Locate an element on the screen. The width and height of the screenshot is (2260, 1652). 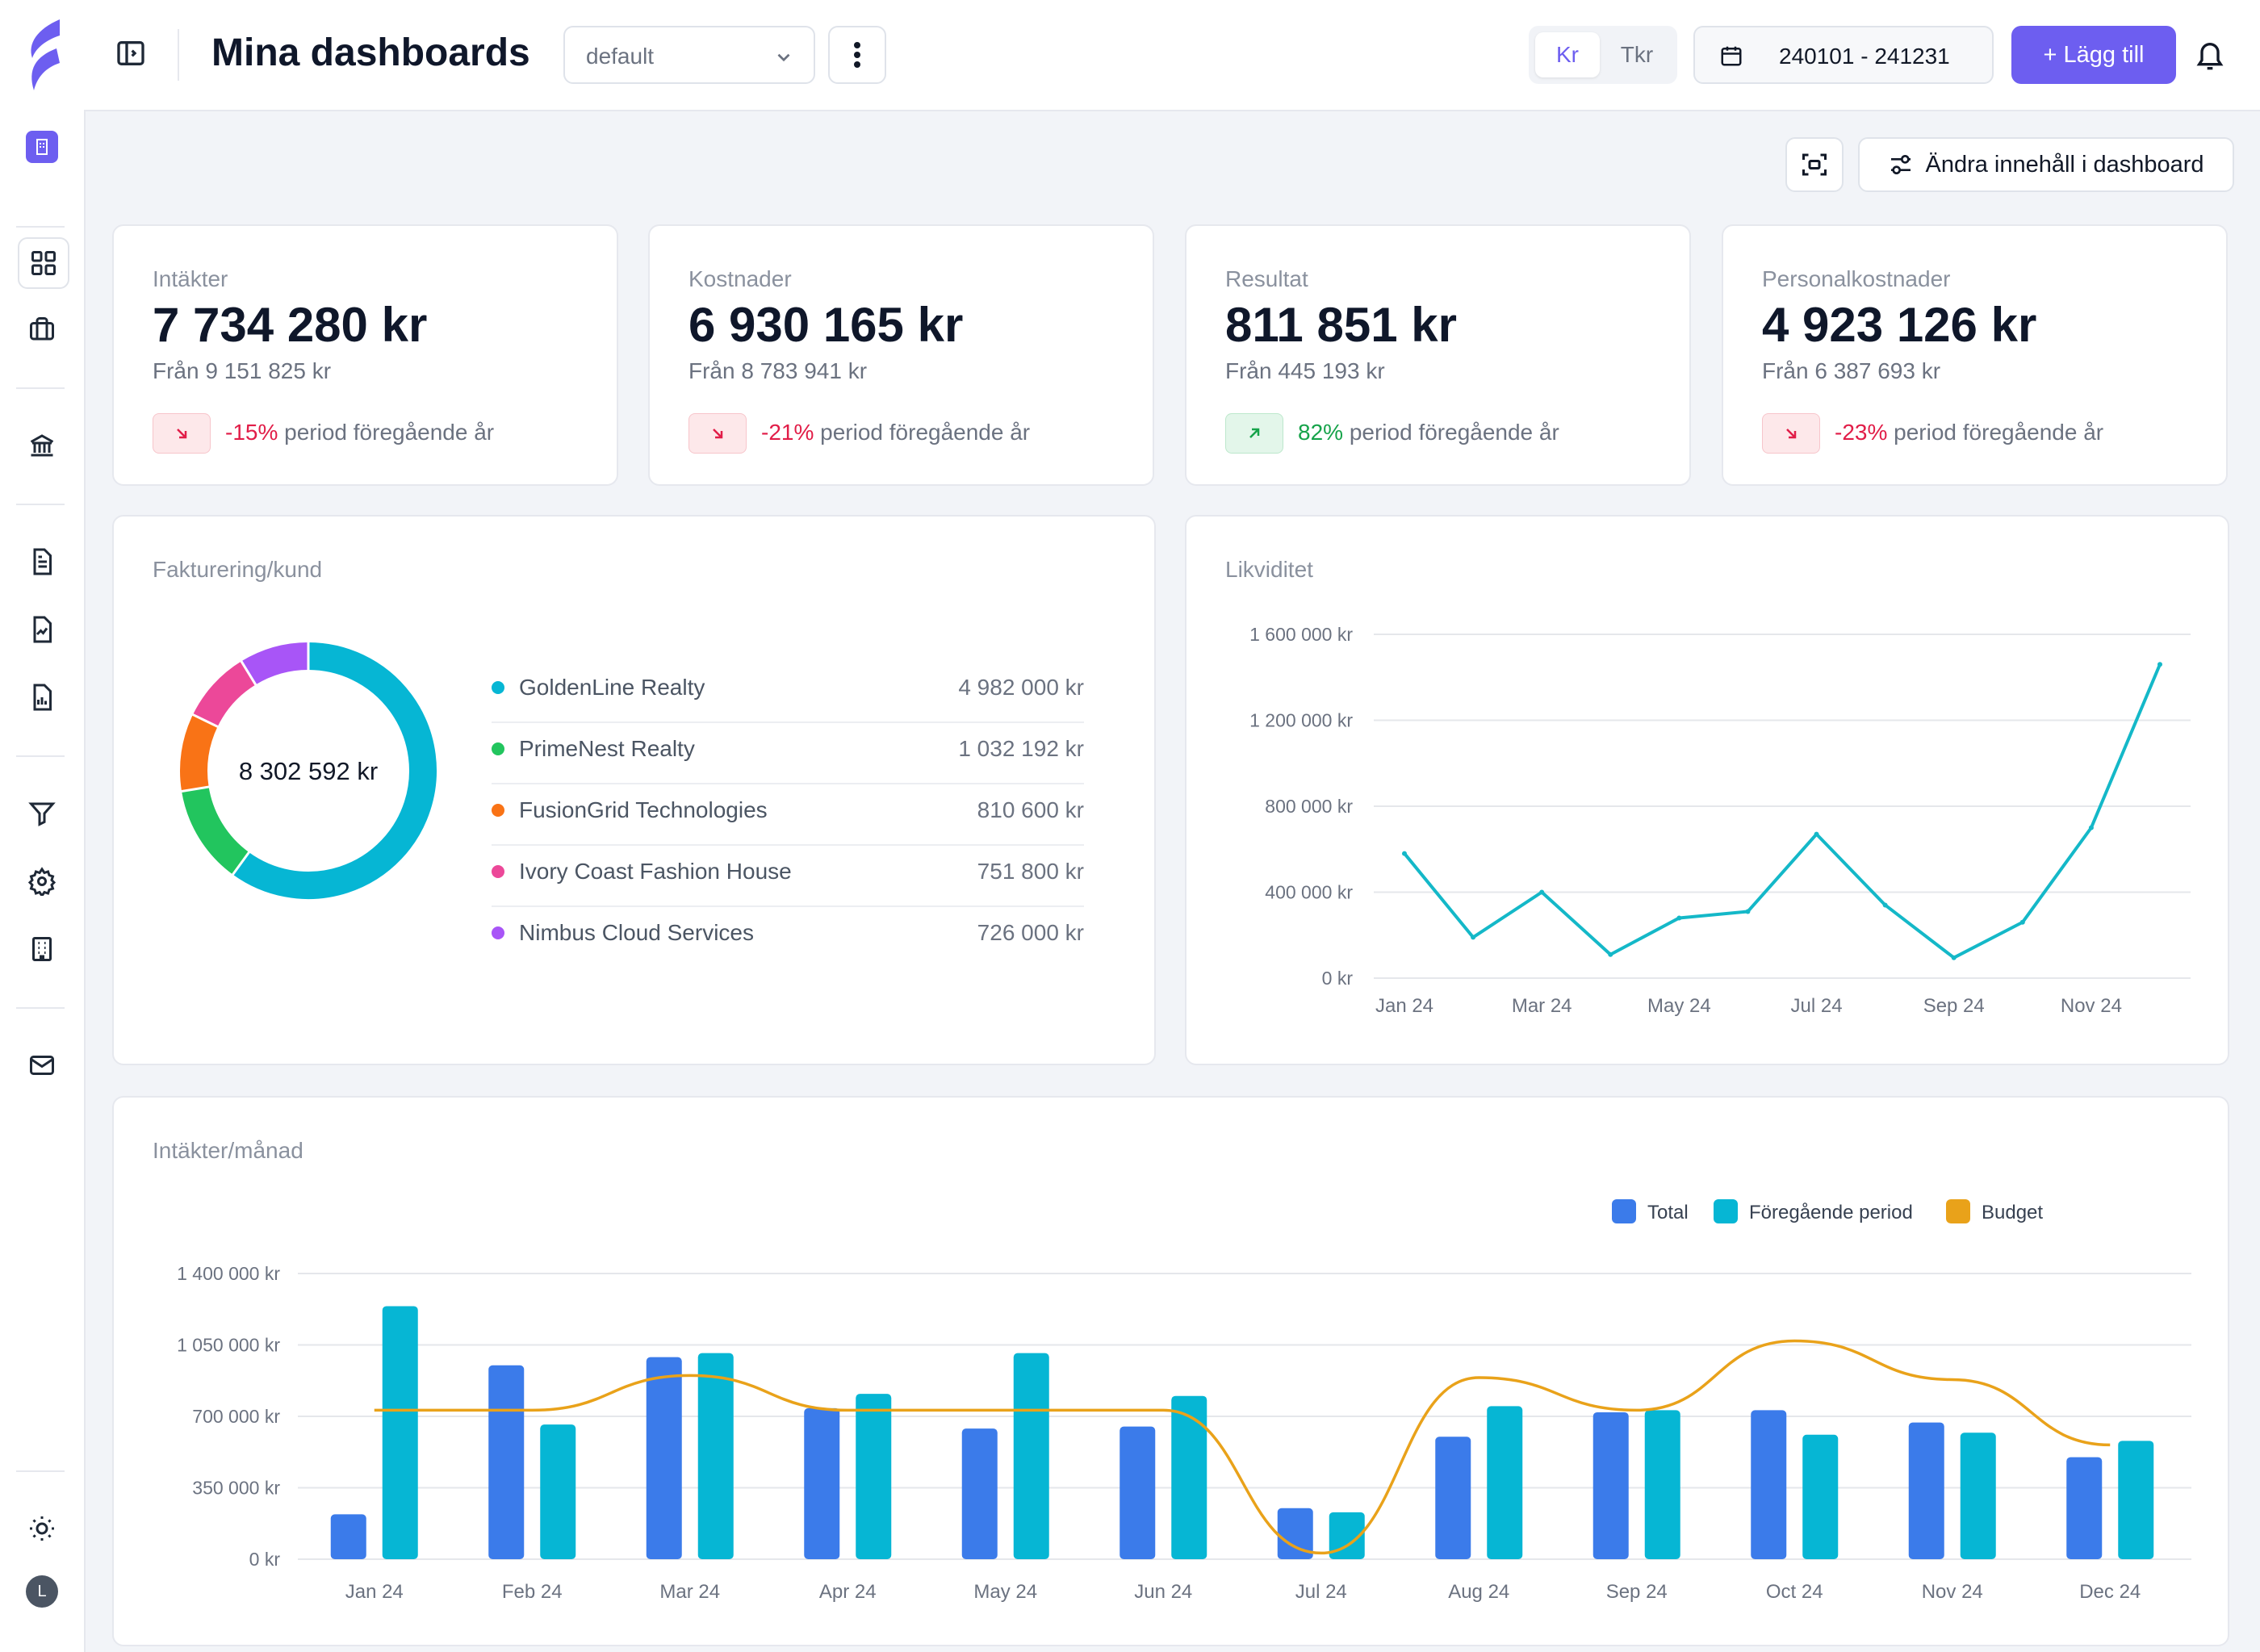
sidebar-item-document is located at coordinates (42, 561).